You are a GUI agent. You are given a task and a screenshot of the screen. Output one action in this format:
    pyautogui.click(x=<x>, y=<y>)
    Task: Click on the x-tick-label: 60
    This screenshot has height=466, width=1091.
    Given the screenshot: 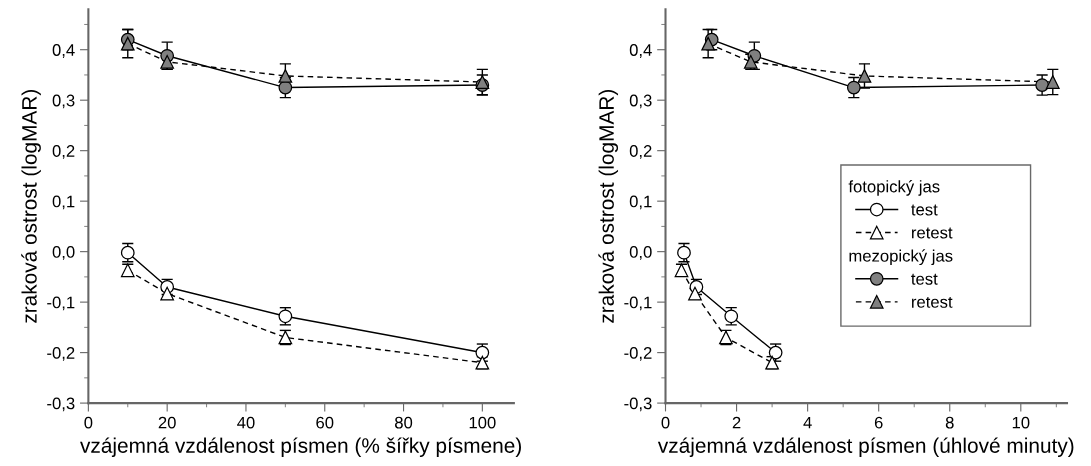 What is the action you would take?
    pyautogui.click(x=325, y=422)
    